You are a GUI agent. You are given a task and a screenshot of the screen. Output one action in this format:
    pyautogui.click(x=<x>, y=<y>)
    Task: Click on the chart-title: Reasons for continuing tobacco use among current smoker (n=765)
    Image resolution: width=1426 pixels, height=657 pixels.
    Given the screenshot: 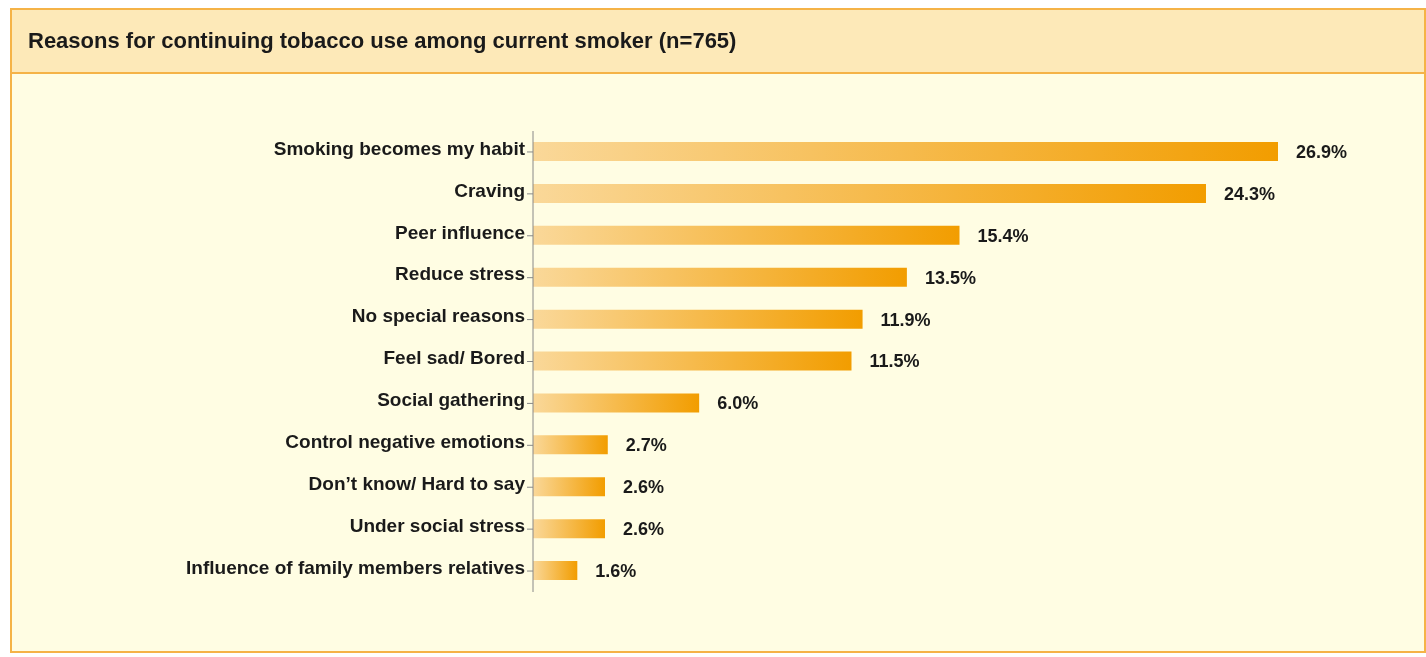 What is the action you would take?
    pyautogui.click(x=718, y=42)
    